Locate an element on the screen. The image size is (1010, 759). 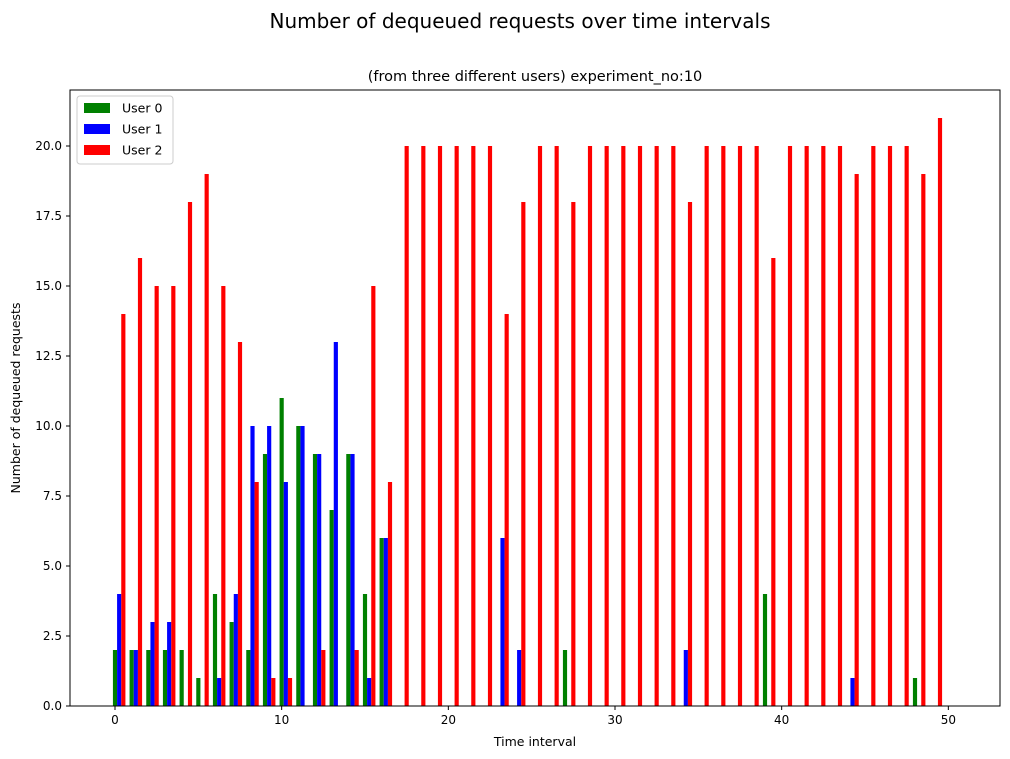
y-tick-label: 10.0 is located at coordinates (48, 426).